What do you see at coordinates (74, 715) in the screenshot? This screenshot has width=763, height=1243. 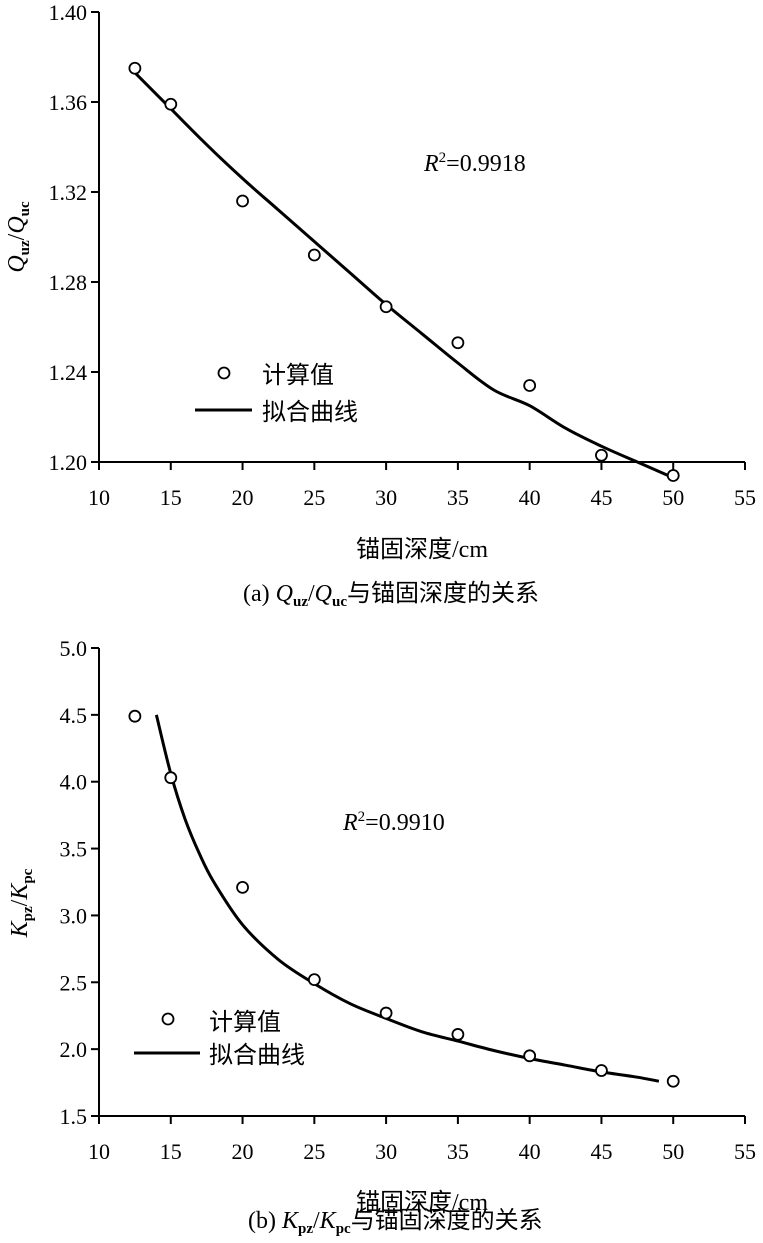 I see `y-tick-label: 4.5` at bounding box center [74, 715].